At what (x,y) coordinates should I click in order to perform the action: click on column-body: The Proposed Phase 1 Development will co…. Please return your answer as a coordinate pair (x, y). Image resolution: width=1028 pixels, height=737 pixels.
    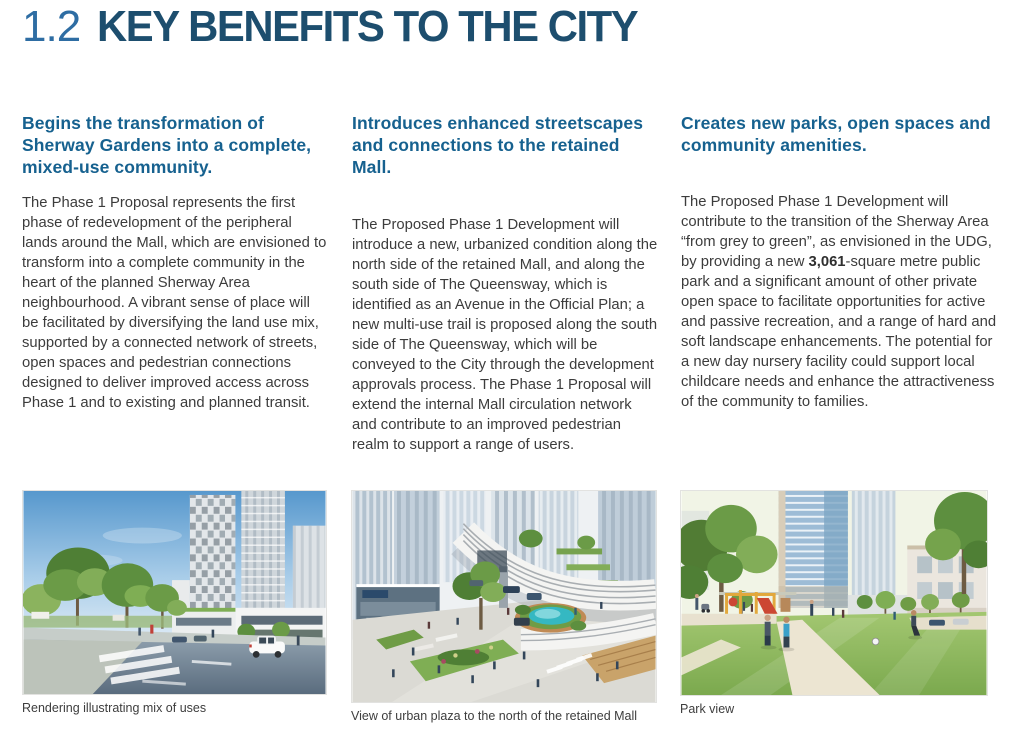
    Looking at the image, I should click on (839, 302).